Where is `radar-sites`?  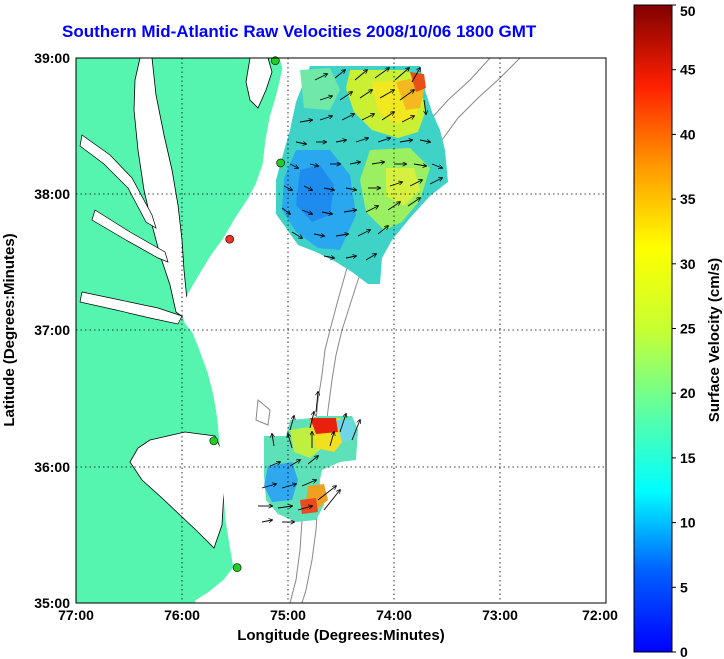 radar-sites is located at coordinates (247, 314).